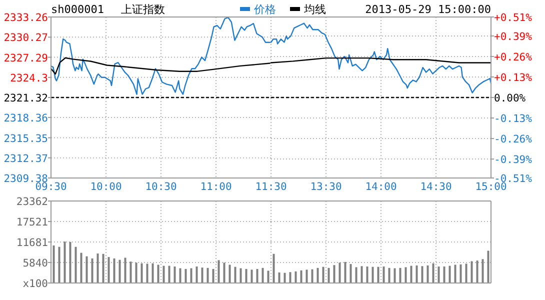  I want to click on x-tick-label: 10:00, so click(106, 187).